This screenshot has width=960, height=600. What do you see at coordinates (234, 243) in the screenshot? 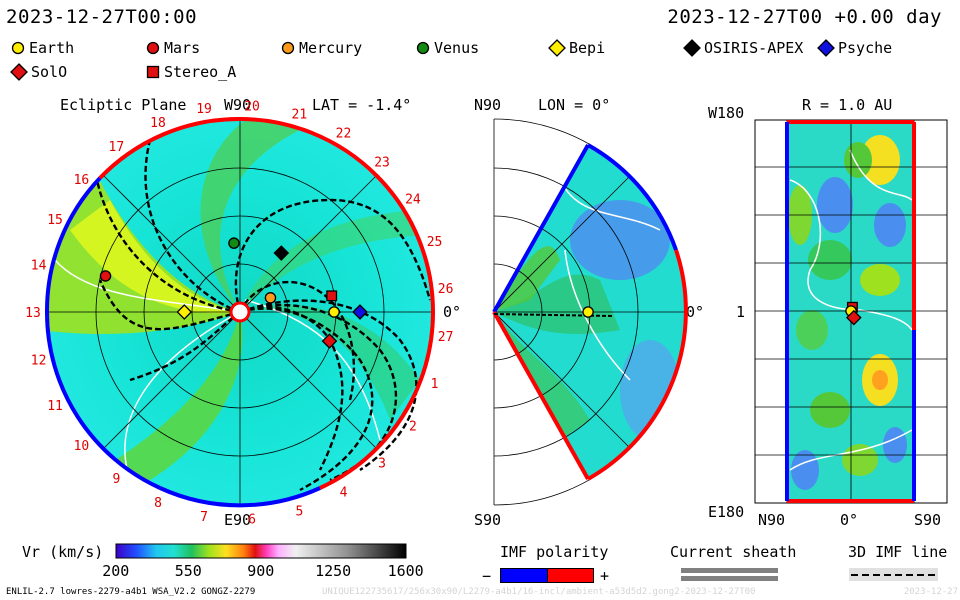
I see `body-marker-venus` at bounding box center [234, 243].